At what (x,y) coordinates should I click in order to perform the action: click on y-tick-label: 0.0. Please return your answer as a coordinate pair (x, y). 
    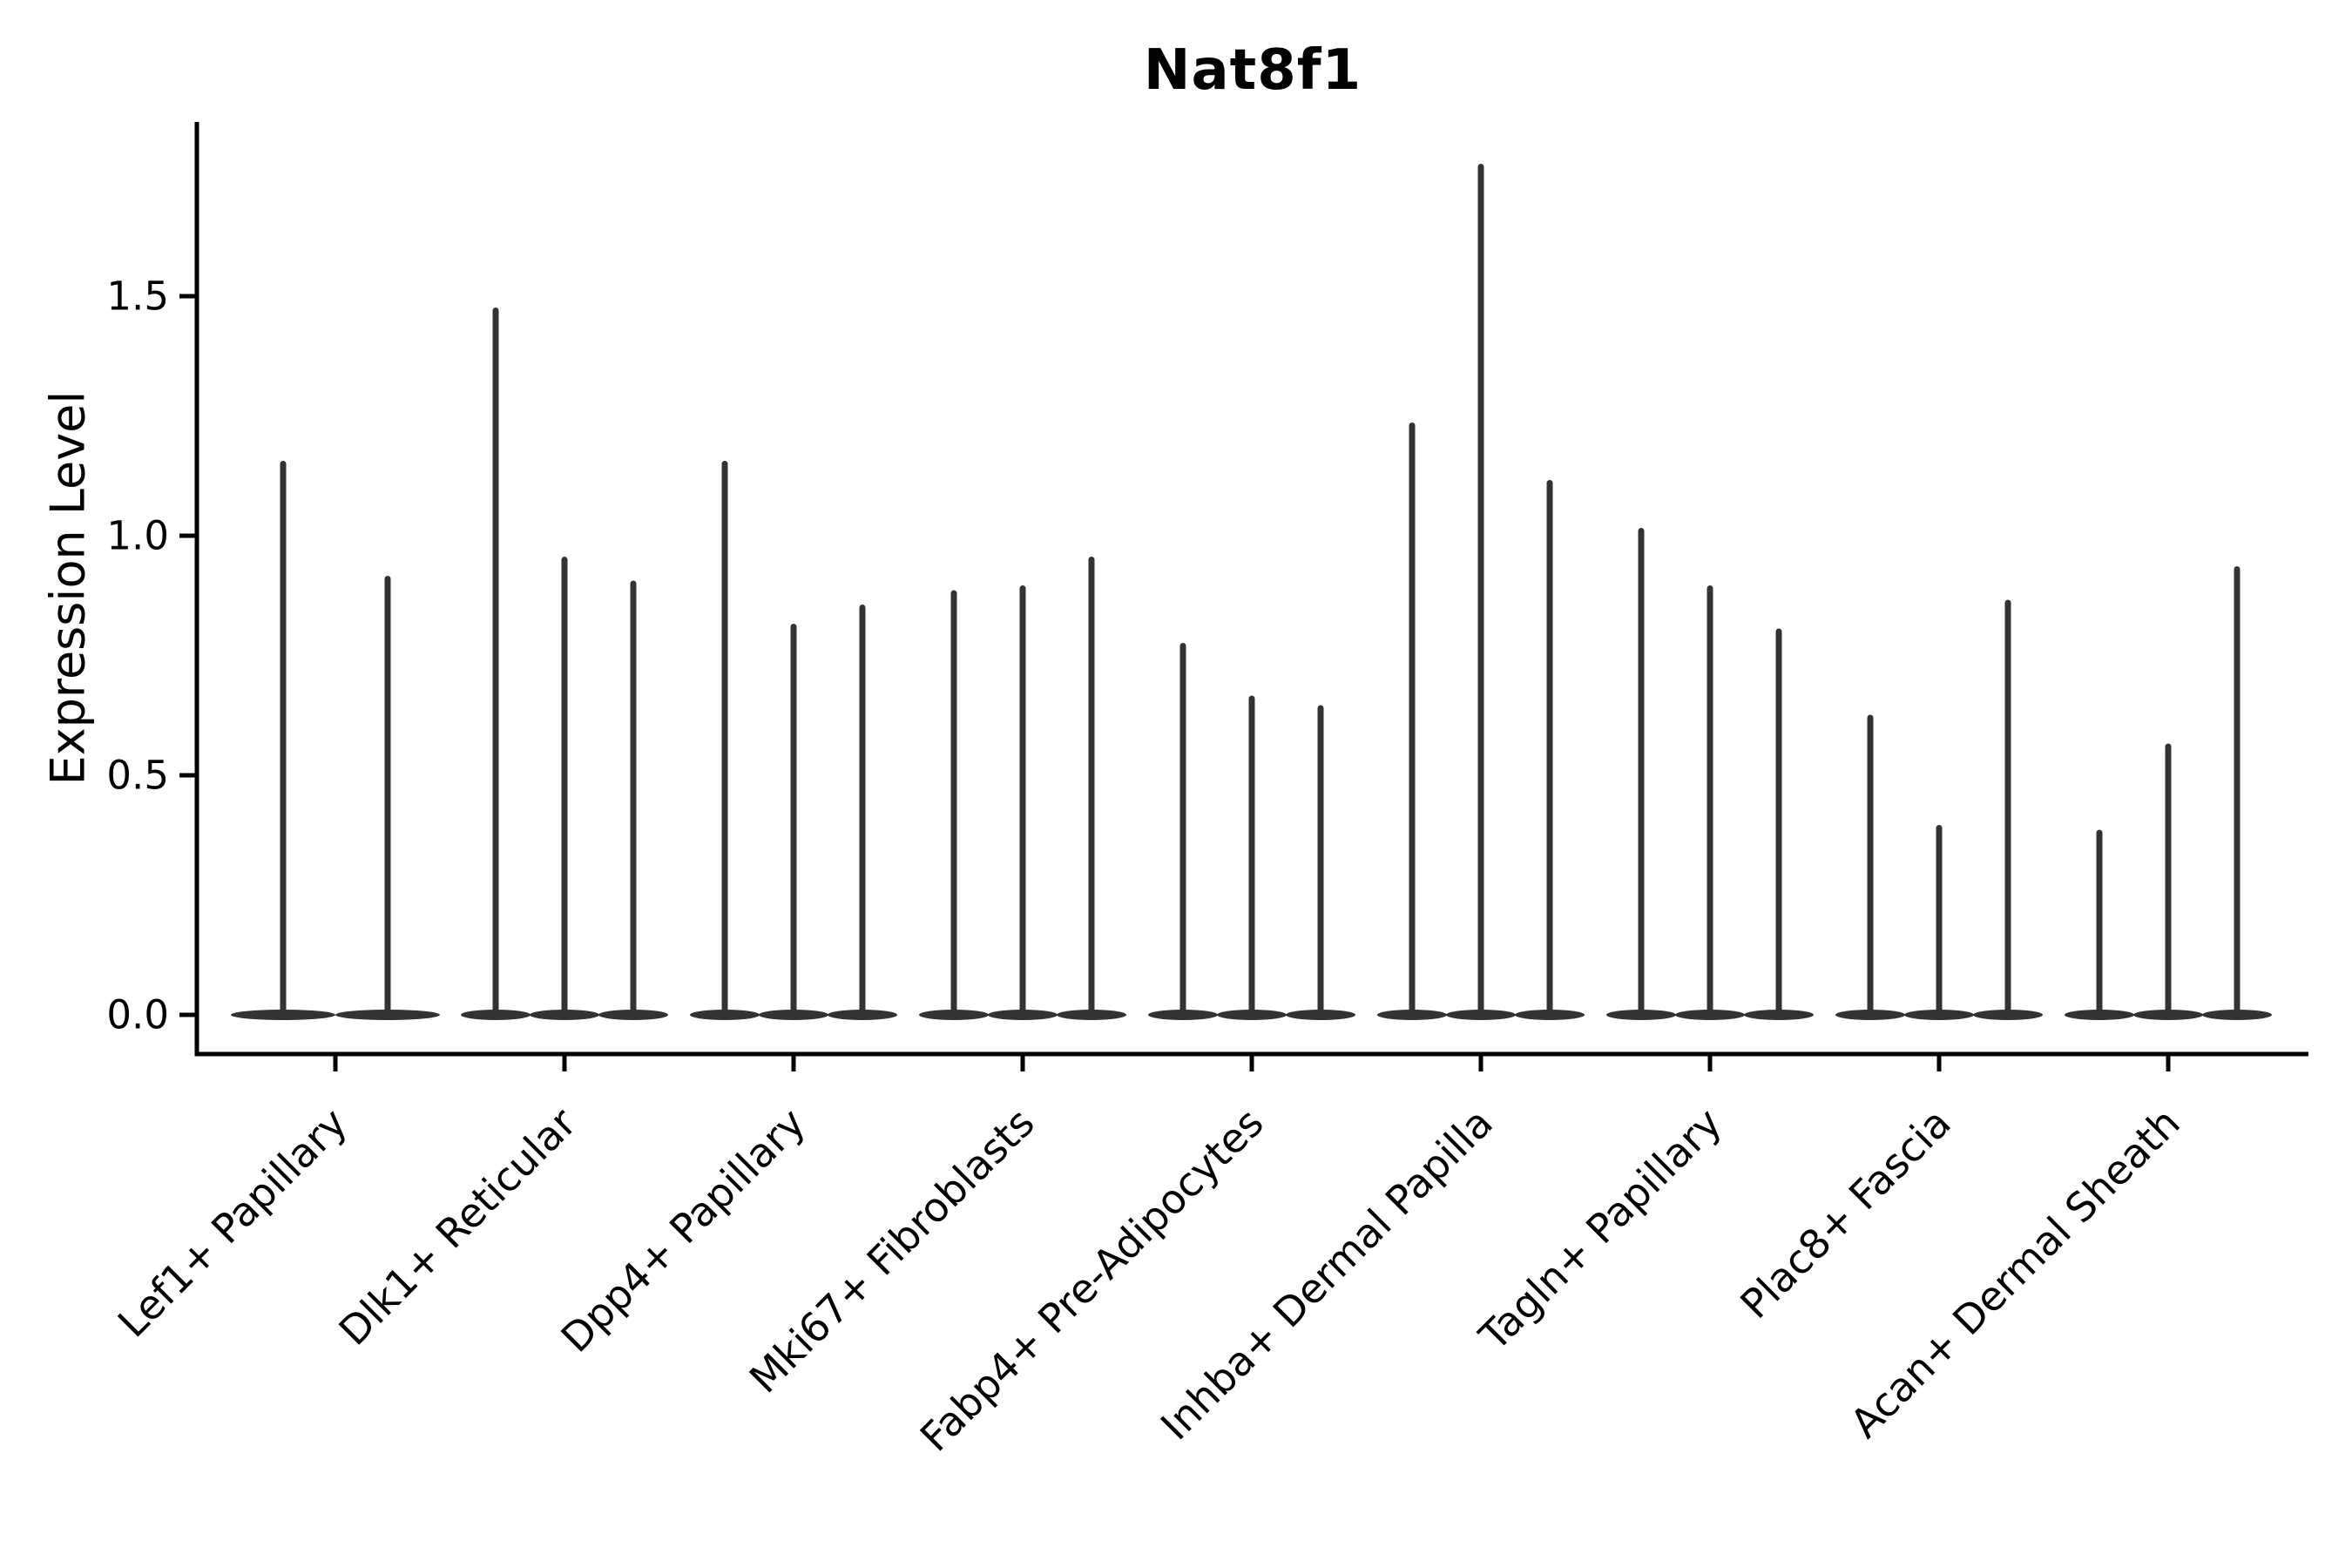
    Looking at the image, I should click on (137, 1015).